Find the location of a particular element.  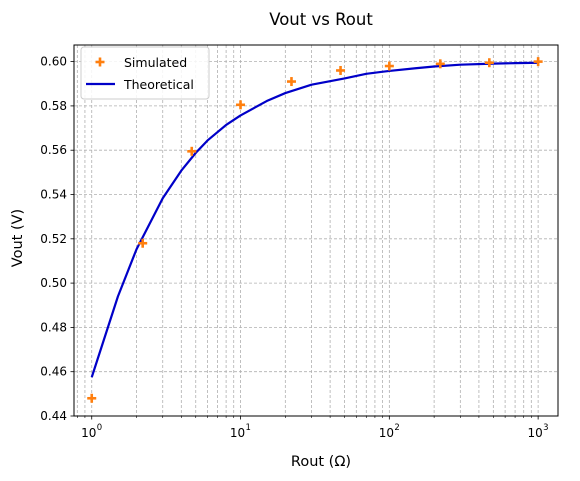

y-tick-label: 0.50 is located at coordinates (53, 283).